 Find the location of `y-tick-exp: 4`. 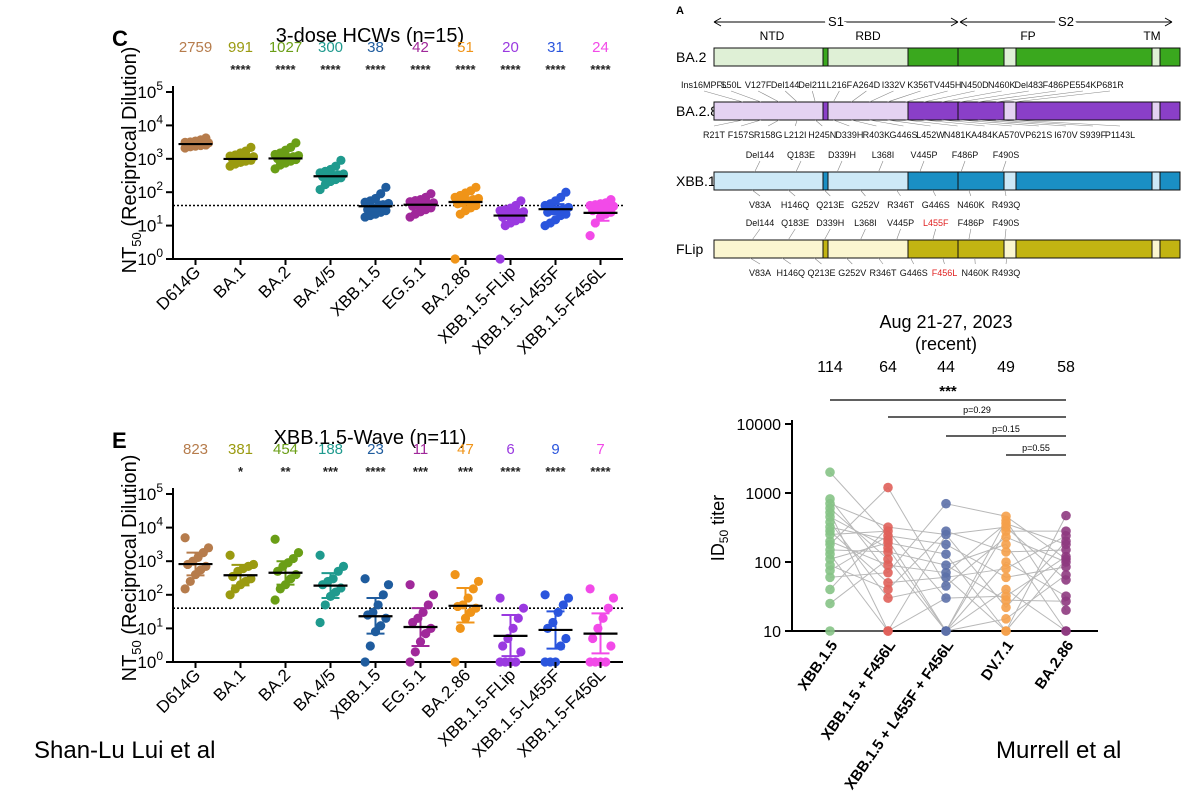

y-tick-exp: 4 is located at coordinates (159, 119).